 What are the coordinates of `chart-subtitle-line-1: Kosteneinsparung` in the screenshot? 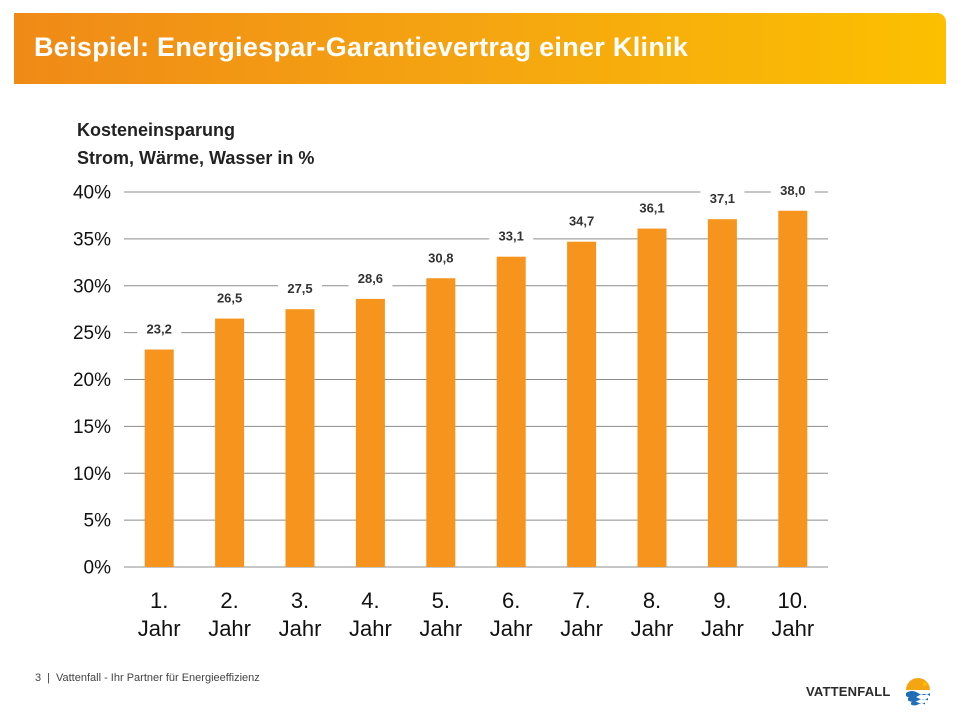 It's located at (156, 130).